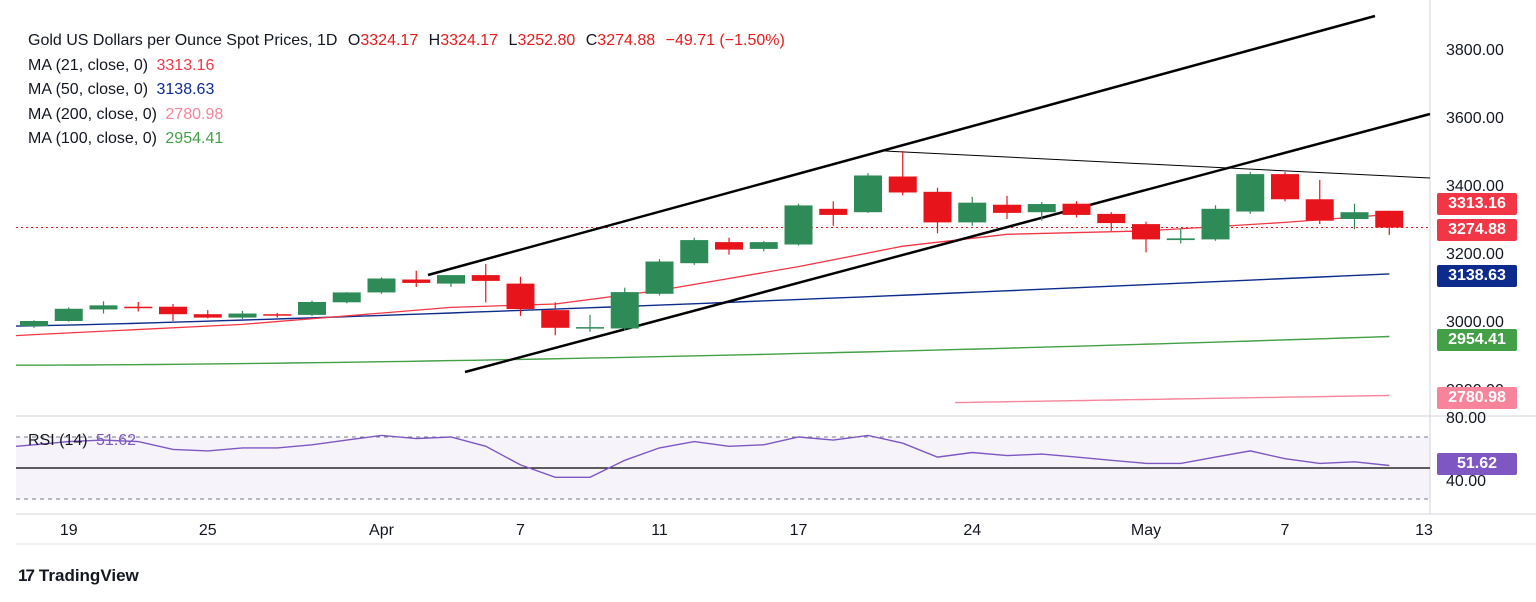 The width and height of the screenshot is (1536, 602). Describe the element at coordinates (185, 65) in the screenshot. I see `ma21-value: 3313.16` at that location.